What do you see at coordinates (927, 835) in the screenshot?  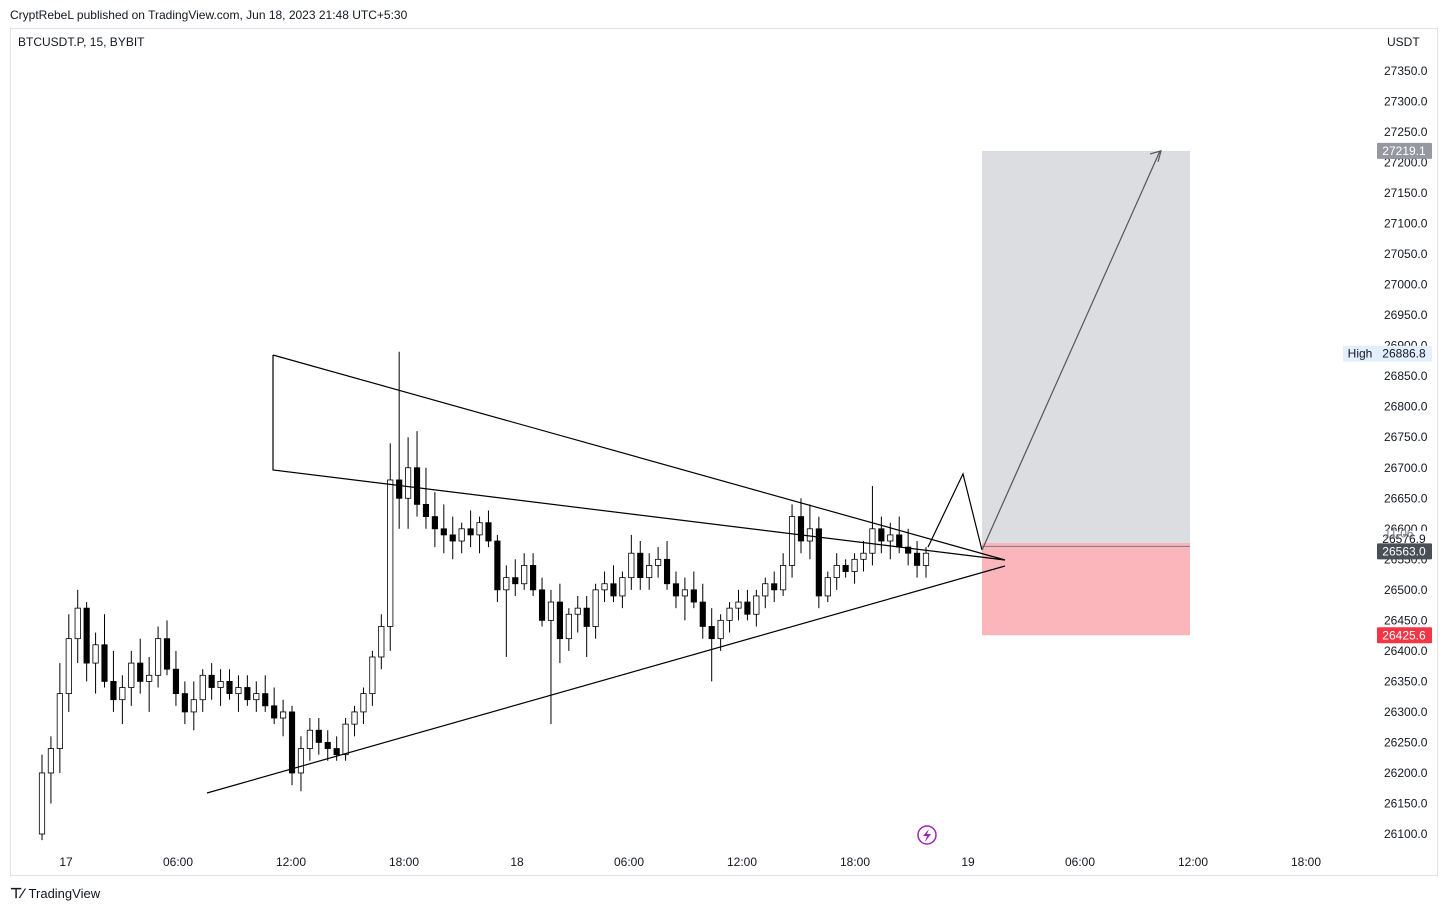 I see `lightning-icon` at bounding box center [927, 835].